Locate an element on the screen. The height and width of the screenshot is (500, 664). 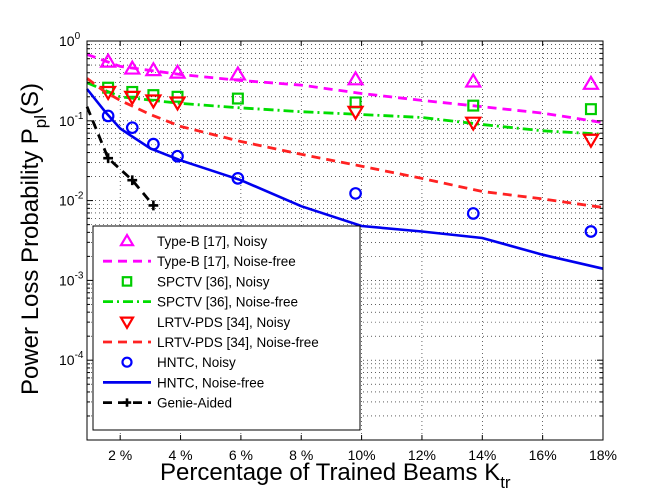
x-tick-label: 18% is located at coordinates (603, 455).